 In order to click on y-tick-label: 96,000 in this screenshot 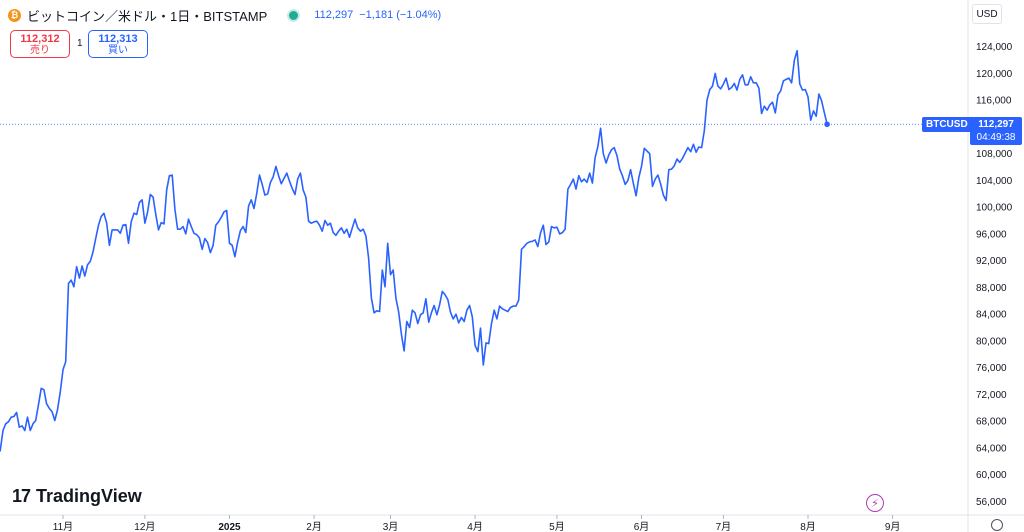, I will do `click(991, 234)`.